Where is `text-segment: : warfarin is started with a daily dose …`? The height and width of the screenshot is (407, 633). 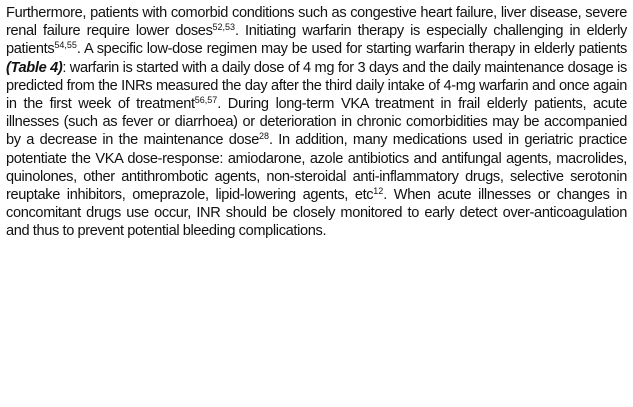
text-segment: : warfarin is started with a daily dose … is located at coordinates (316, 86).